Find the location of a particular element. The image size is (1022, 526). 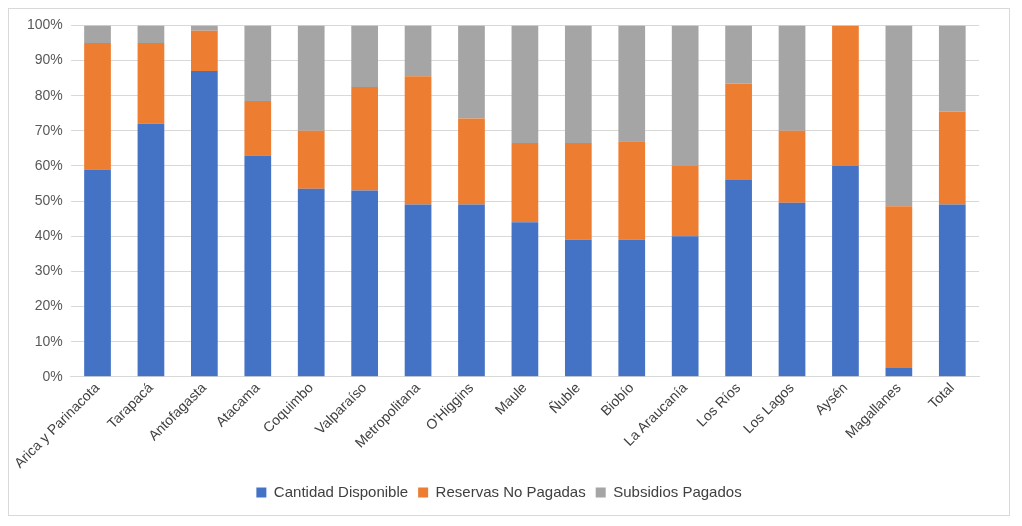

y-tick-label: 20% is located at coordinates (48, 305).